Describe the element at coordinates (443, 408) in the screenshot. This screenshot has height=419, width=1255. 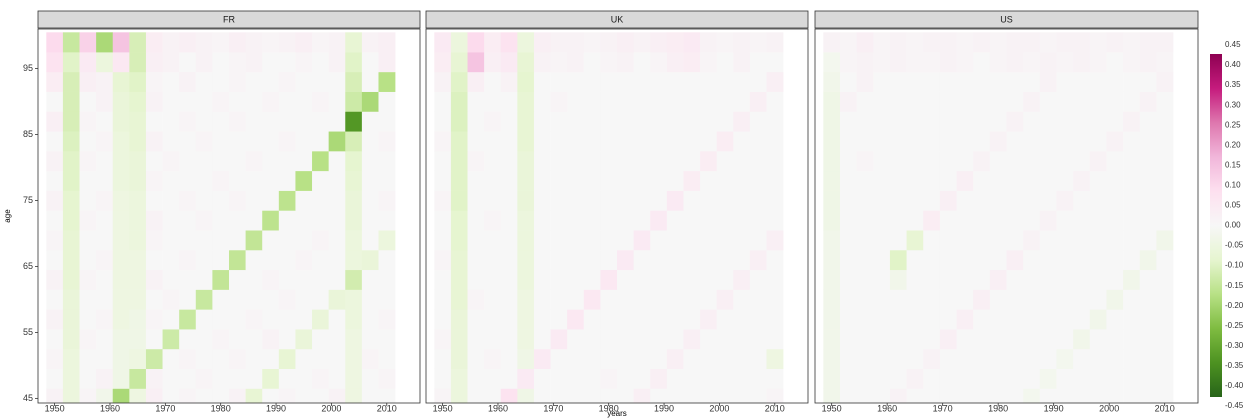
I see `x-tick-label: 1950` at that location.